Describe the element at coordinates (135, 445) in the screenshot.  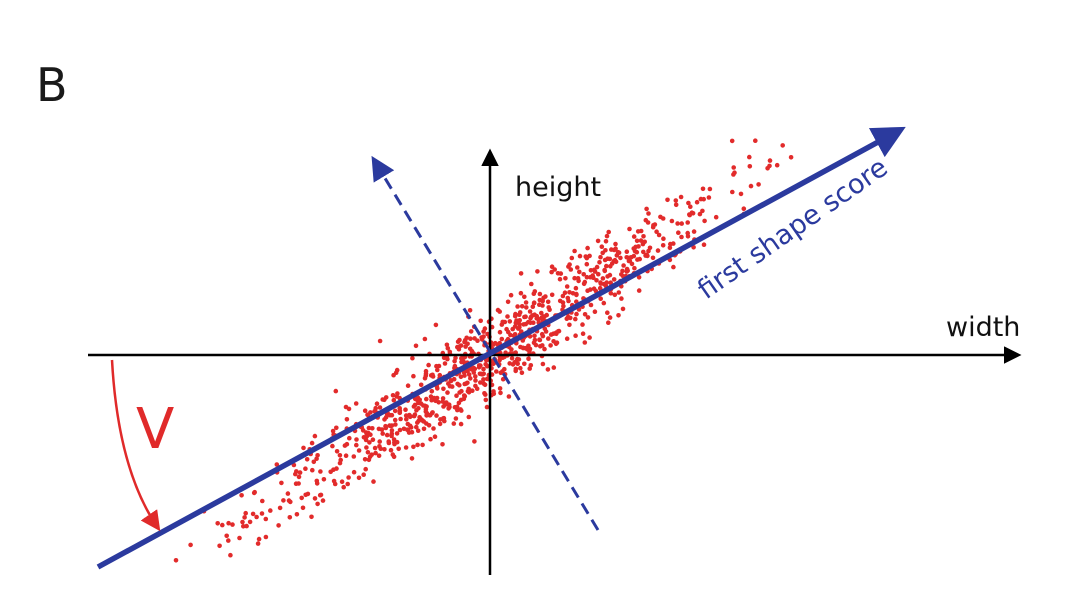
I see `angle-arc` at that location.